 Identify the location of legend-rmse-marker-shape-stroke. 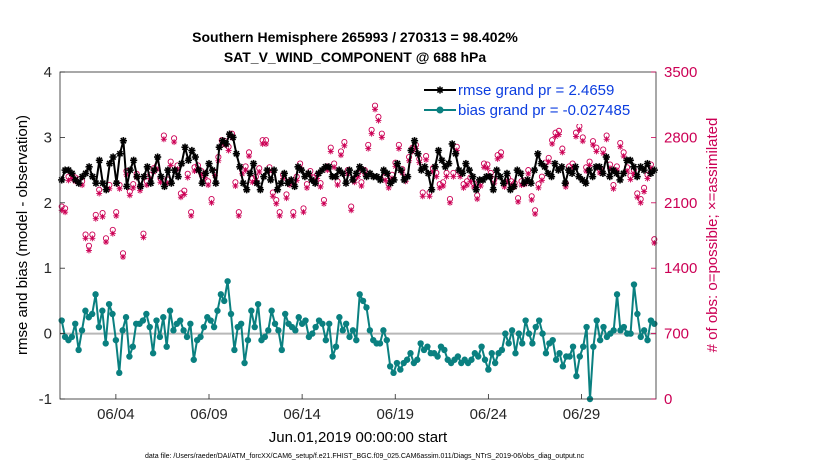
(440, 90).